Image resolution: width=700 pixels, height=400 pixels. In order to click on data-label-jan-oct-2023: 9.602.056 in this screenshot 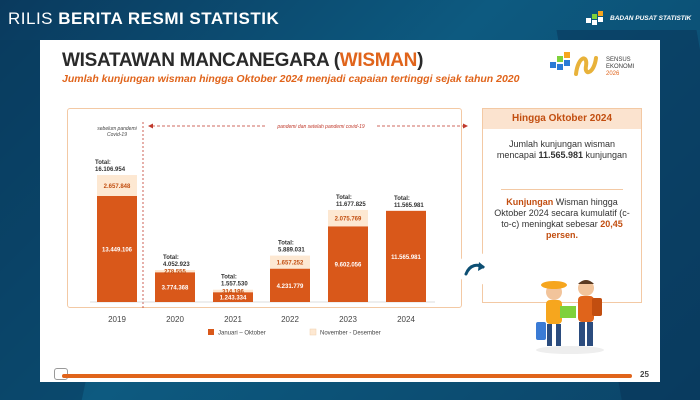, I will do `click(348, 266)`.